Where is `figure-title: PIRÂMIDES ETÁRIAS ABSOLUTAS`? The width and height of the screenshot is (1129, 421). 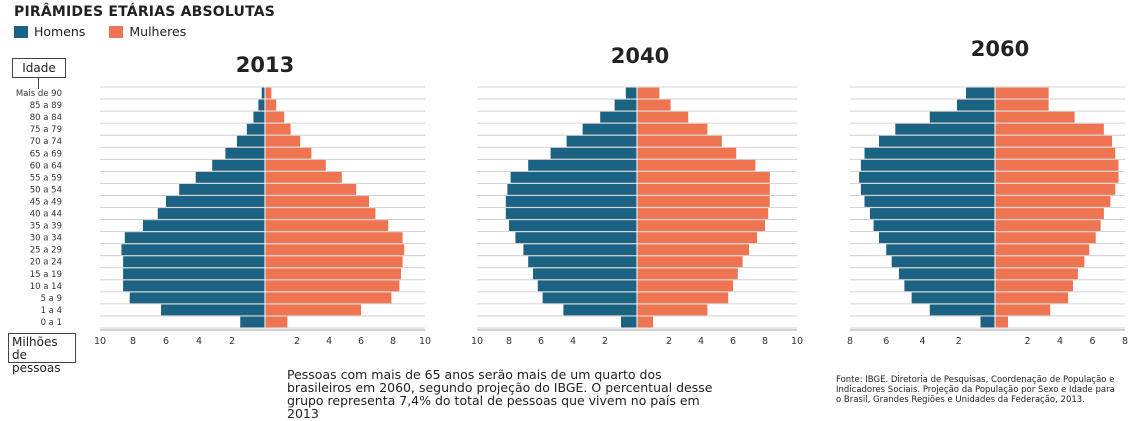
figure-title: PIRÂMIDES ETÁRIAS ABSOLUTAS is located at coordinates (145, 12).